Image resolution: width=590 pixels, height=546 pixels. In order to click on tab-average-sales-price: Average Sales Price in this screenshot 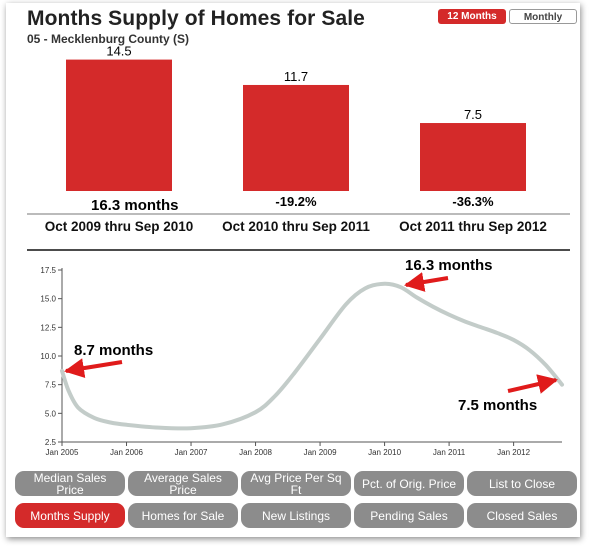, I will do `click(183, 483)`.